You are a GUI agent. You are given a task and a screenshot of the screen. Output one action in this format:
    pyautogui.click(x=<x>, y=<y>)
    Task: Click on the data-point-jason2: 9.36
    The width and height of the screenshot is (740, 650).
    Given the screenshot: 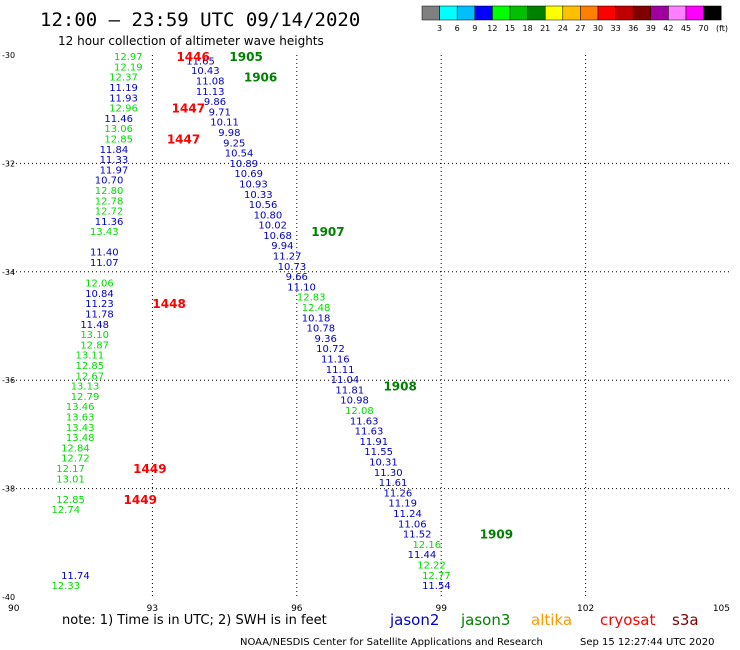 What is the action you would take?
    pyautogui.click(x=326, y=339)
    